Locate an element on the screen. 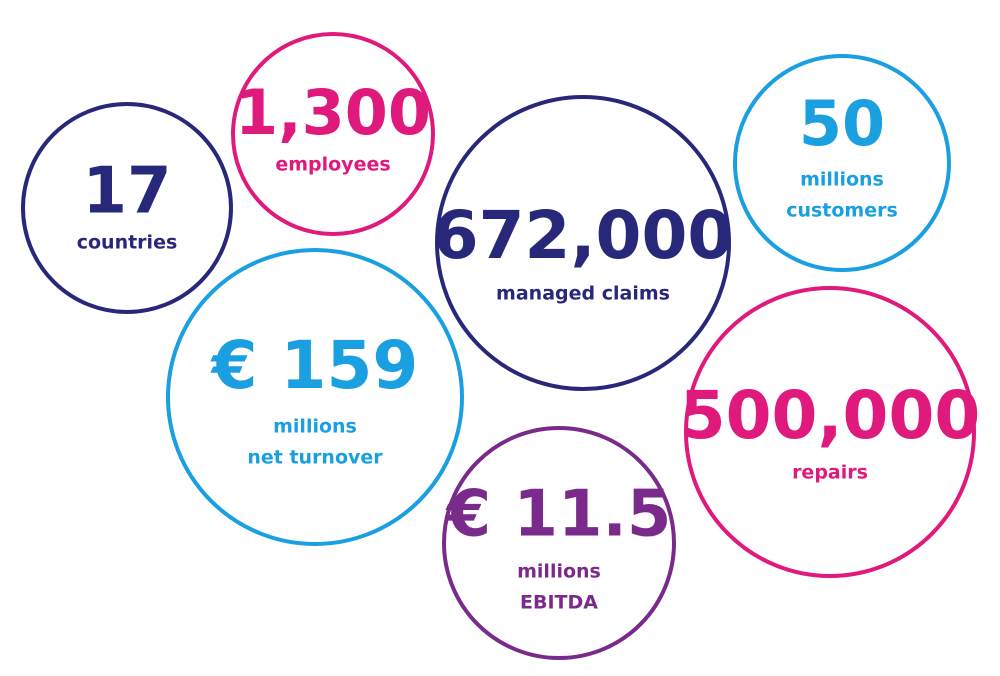  stat-bubble: 500,000 repairs is located at coordinates (830, 432).